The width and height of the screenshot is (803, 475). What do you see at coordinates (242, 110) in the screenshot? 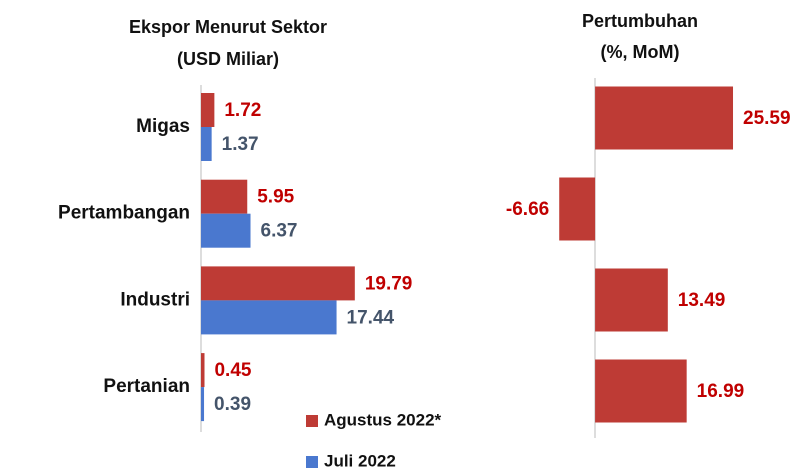
I see `value-label: 1.72` at bounding box center [242, 110].